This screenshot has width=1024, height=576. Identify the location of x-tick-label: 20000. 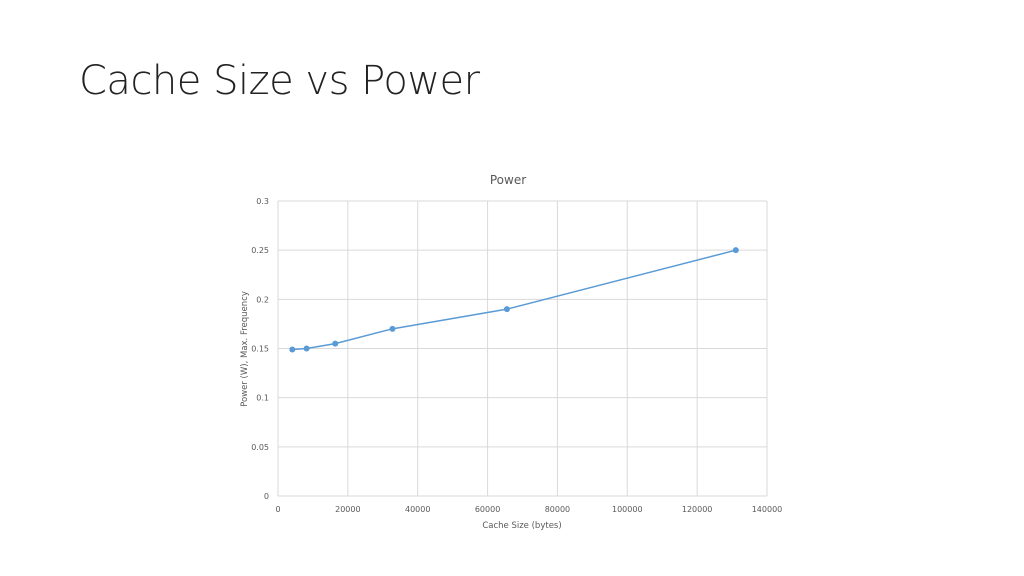
(347, 509).